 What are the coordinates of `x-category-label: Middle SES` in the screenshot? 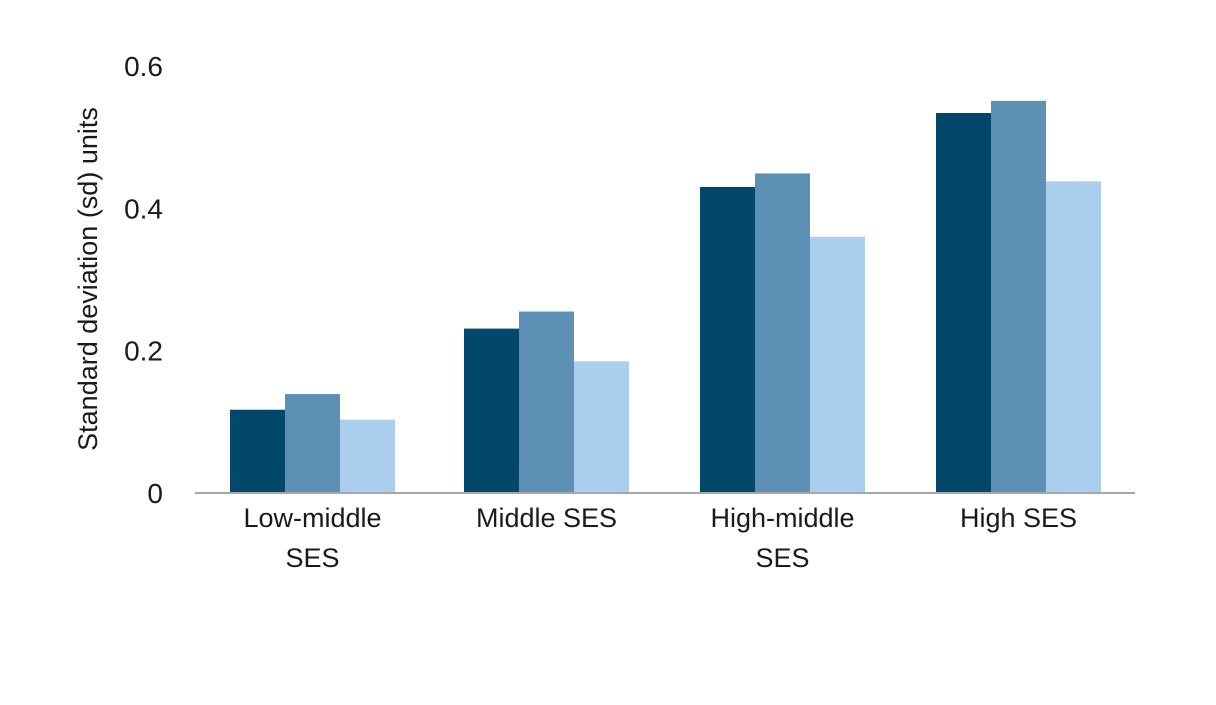 It's located at (546, 518).